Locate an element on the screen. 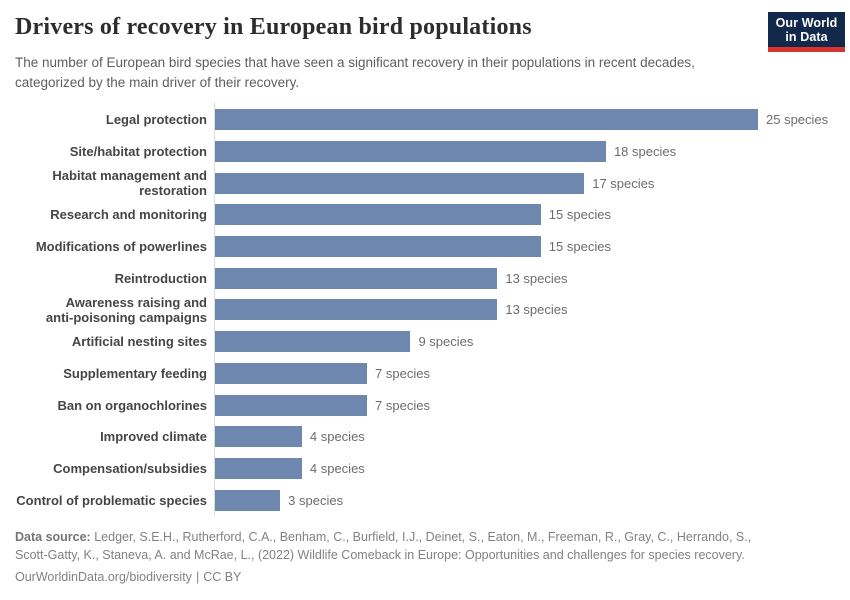  chart-row: Improved climate 4 species is located at coordinates (425, 437).